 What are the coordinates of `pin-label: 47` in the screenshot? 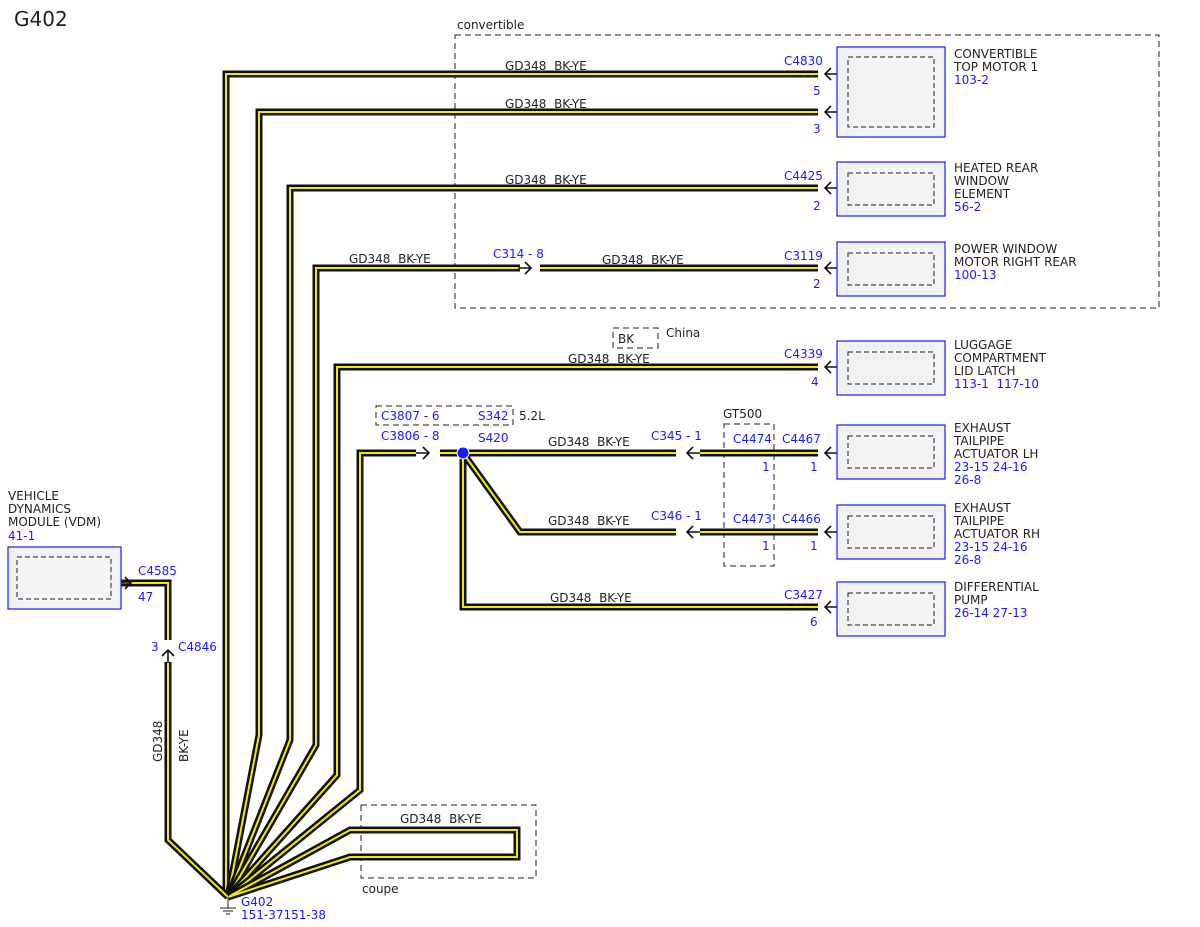 It's located at (145, 597).